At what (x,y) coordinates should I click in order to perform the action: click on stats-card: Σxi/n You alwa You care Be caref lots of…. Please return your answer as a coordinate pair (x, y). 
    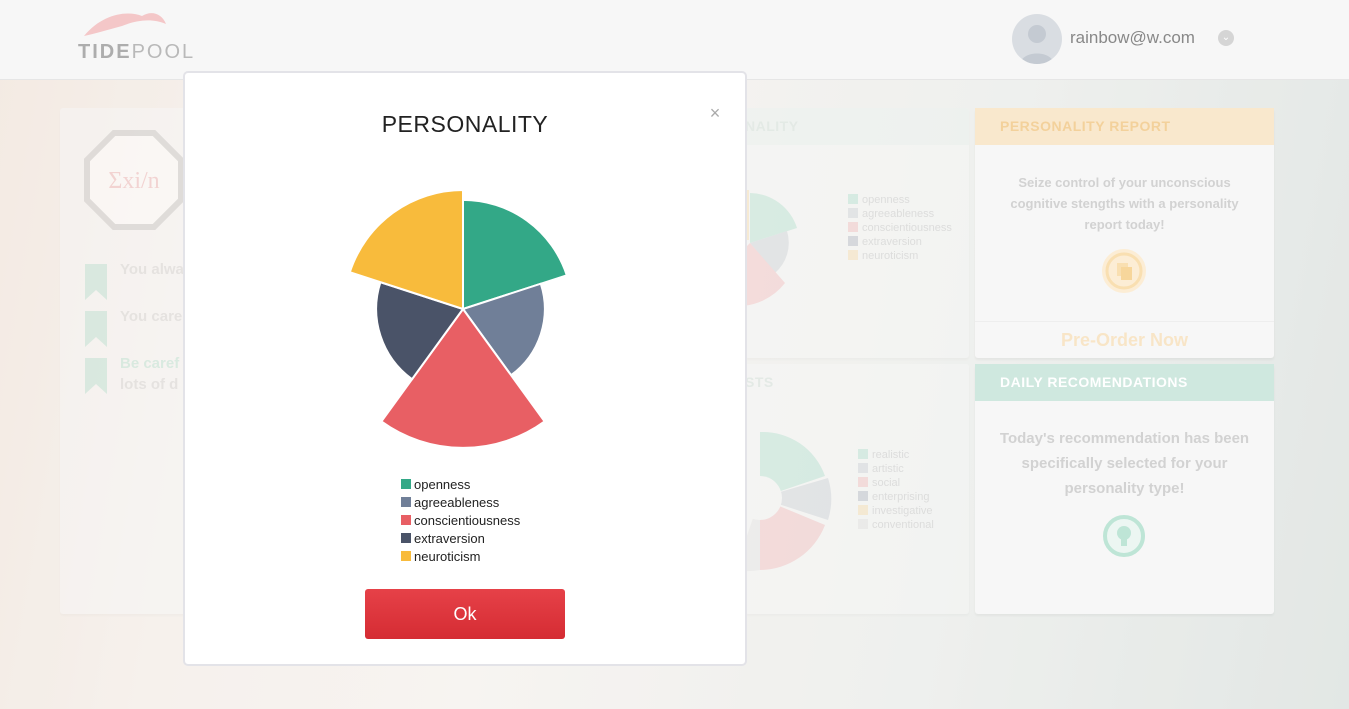
    Looking at the image, I should click on (125, 361).